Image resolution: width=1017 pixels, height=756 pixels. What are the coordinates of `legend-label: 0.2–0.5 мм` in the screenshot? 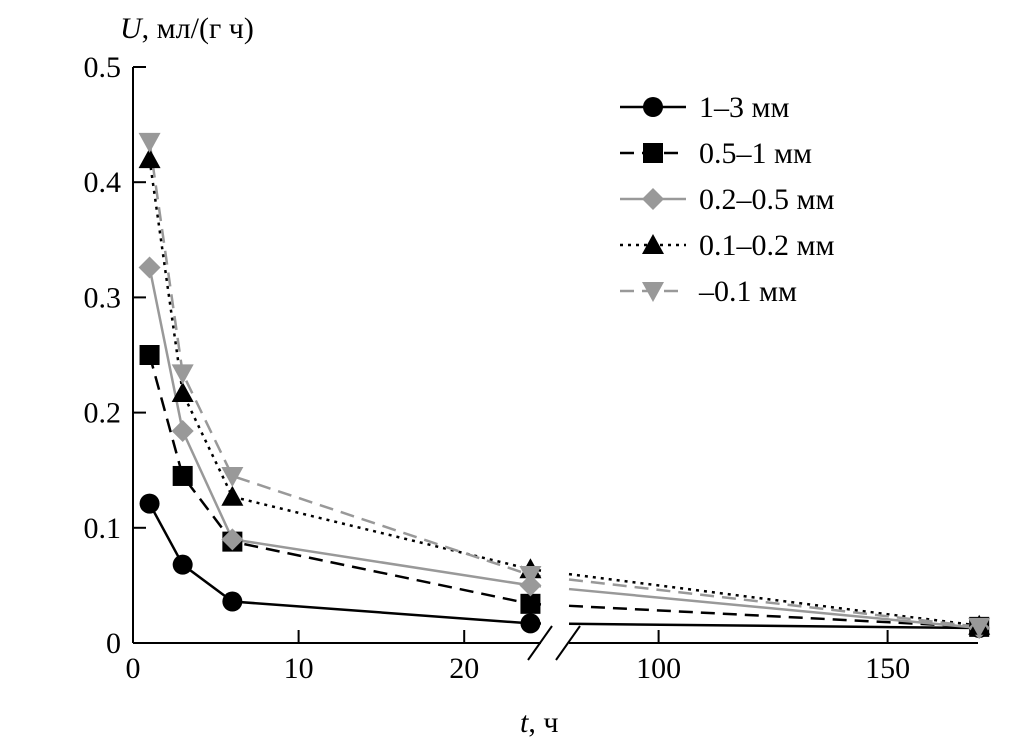 It's located at (766, 199).